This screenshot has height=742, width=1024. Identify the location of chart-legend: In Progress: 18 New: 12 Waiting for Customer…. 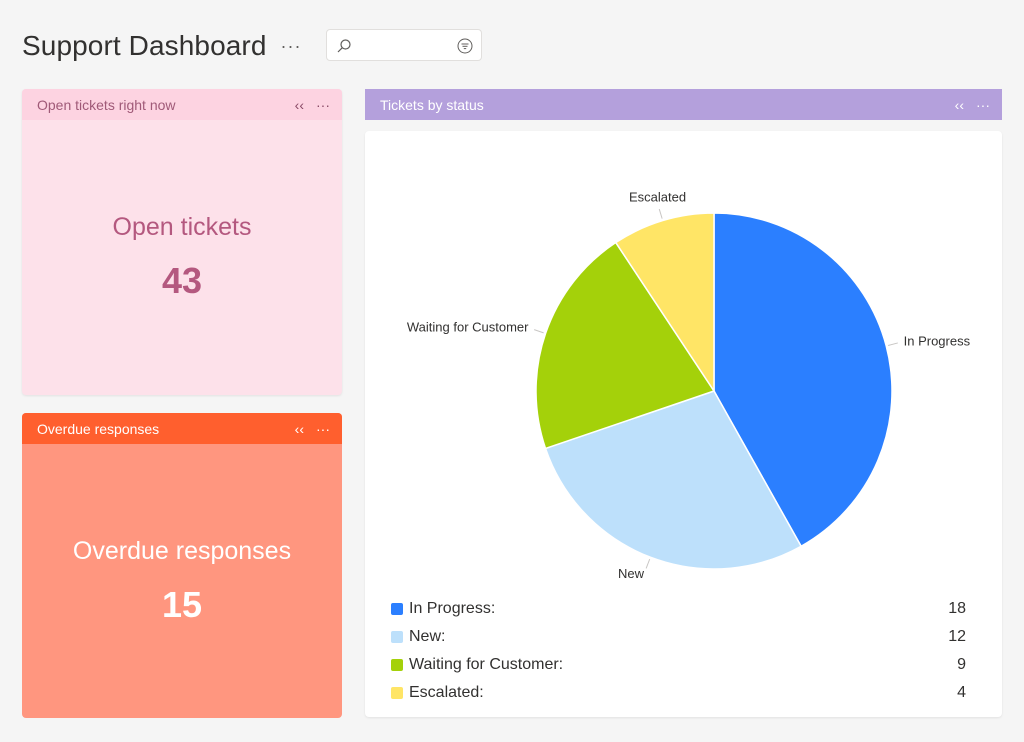
(678, 651).